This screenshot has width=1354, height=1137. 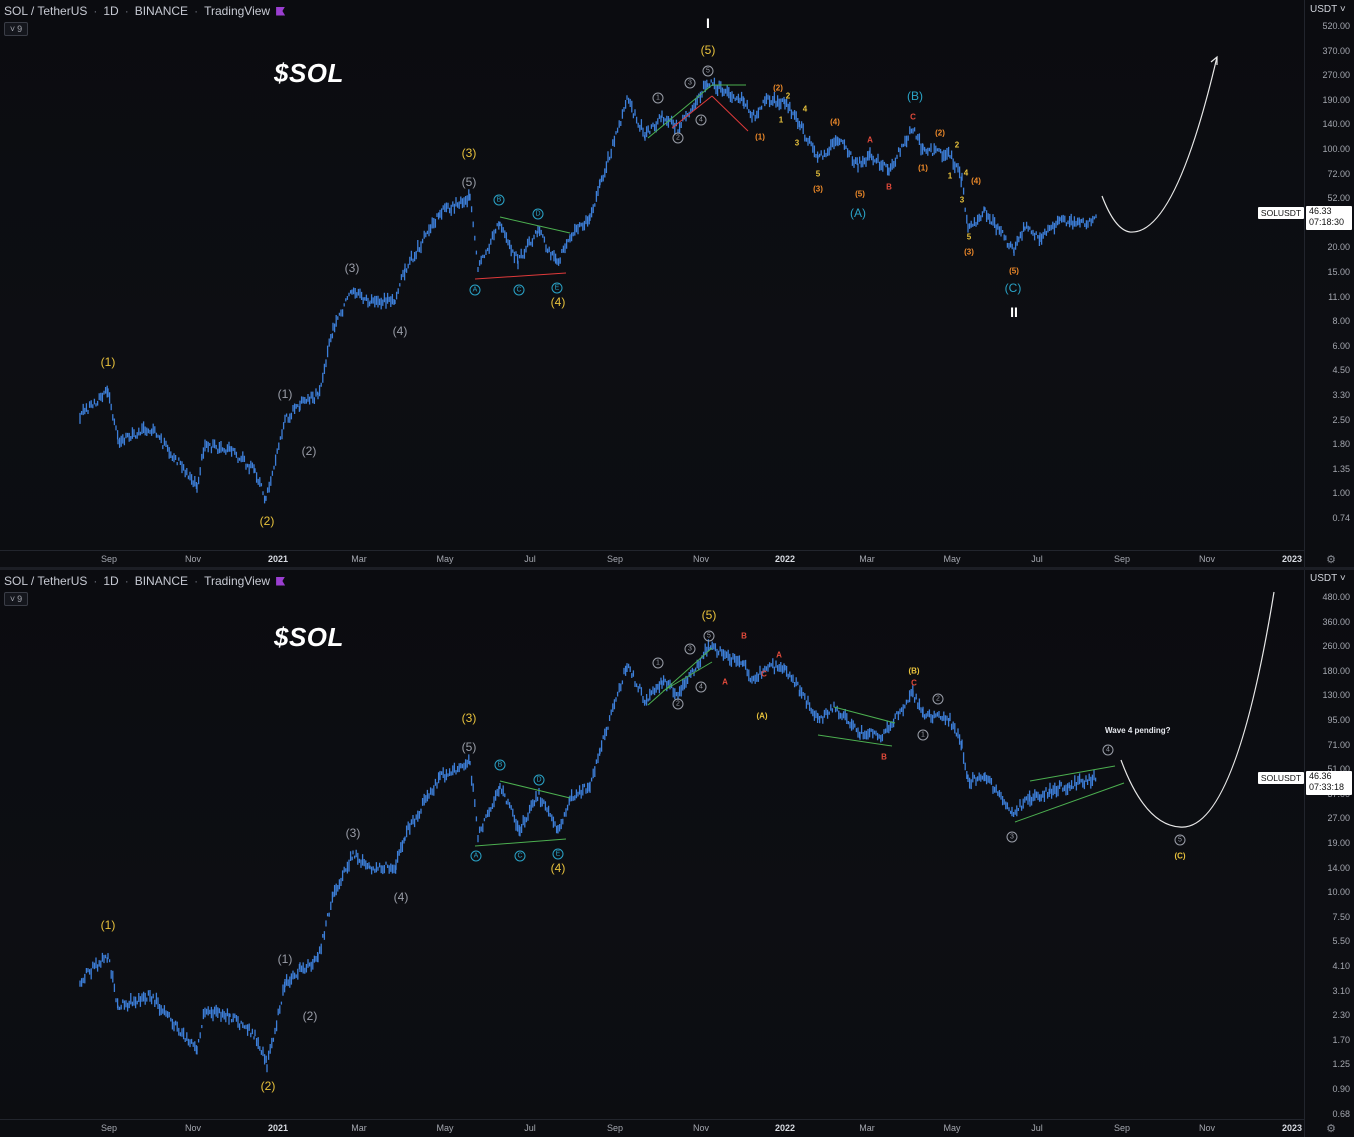 I want to click on wave-label: II, so click(x=1014, y=312).